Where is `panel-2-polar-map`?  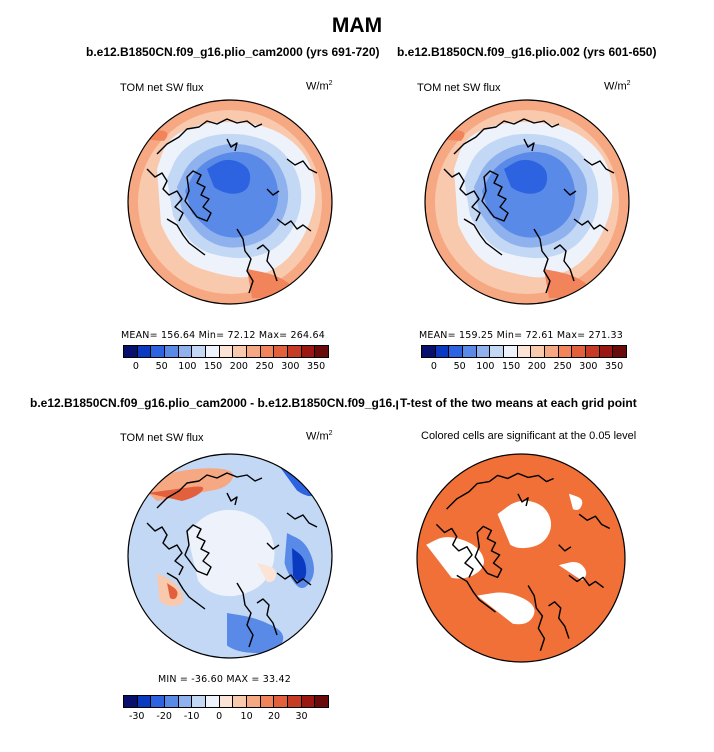 panel-2-polar-map is located at coordinates (527, 202).